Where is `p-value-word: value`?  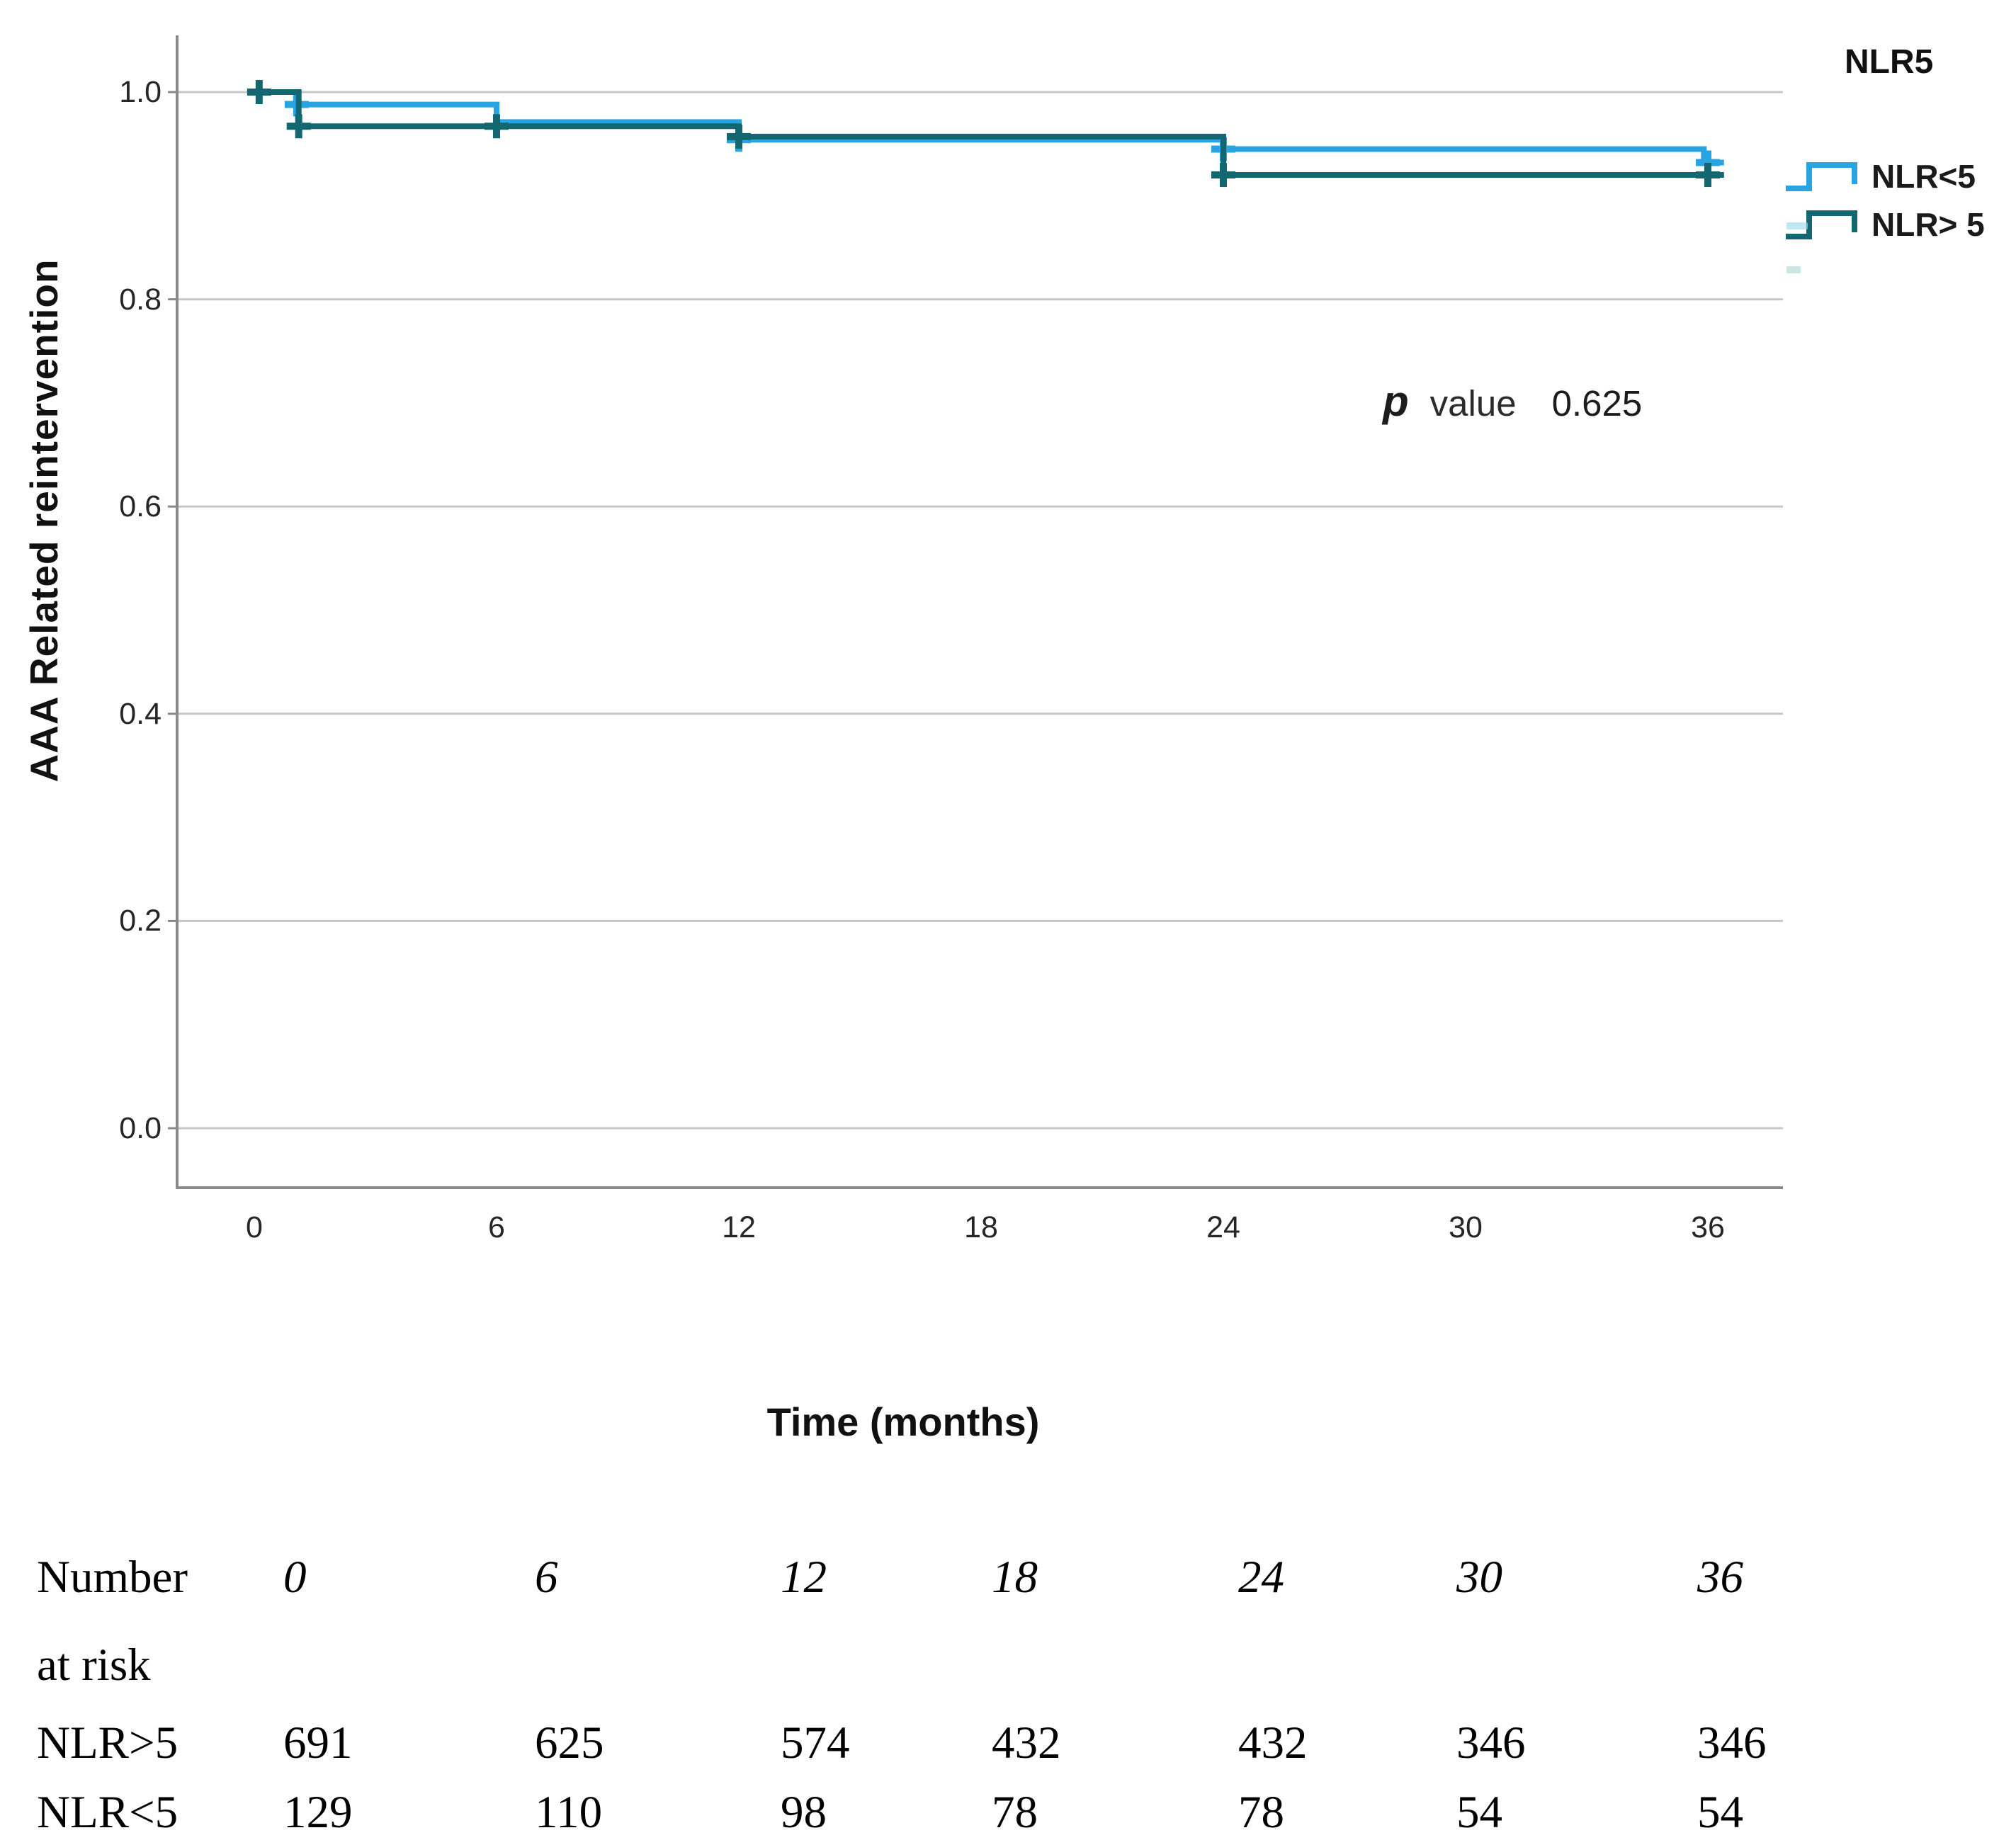 p-value-word: value is located at coordinates (1473, 403).